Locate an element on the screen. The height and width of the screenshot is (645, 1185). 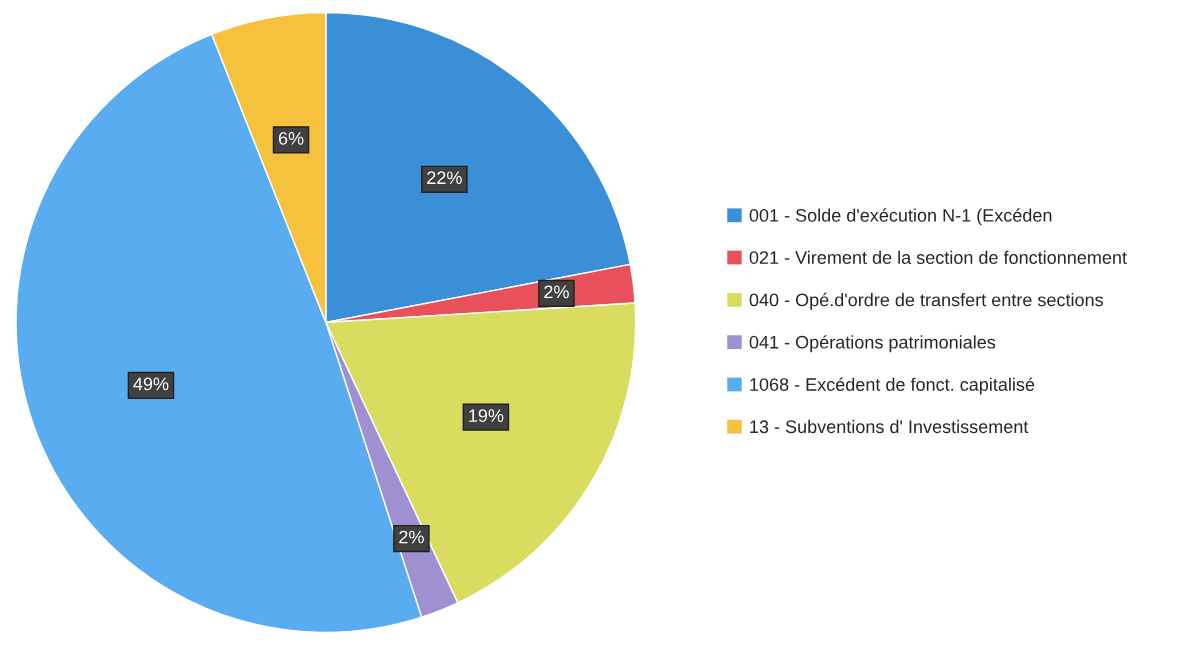
legend-label: 13 - Subventions d' Investissement is located at coordinates (889, 426).